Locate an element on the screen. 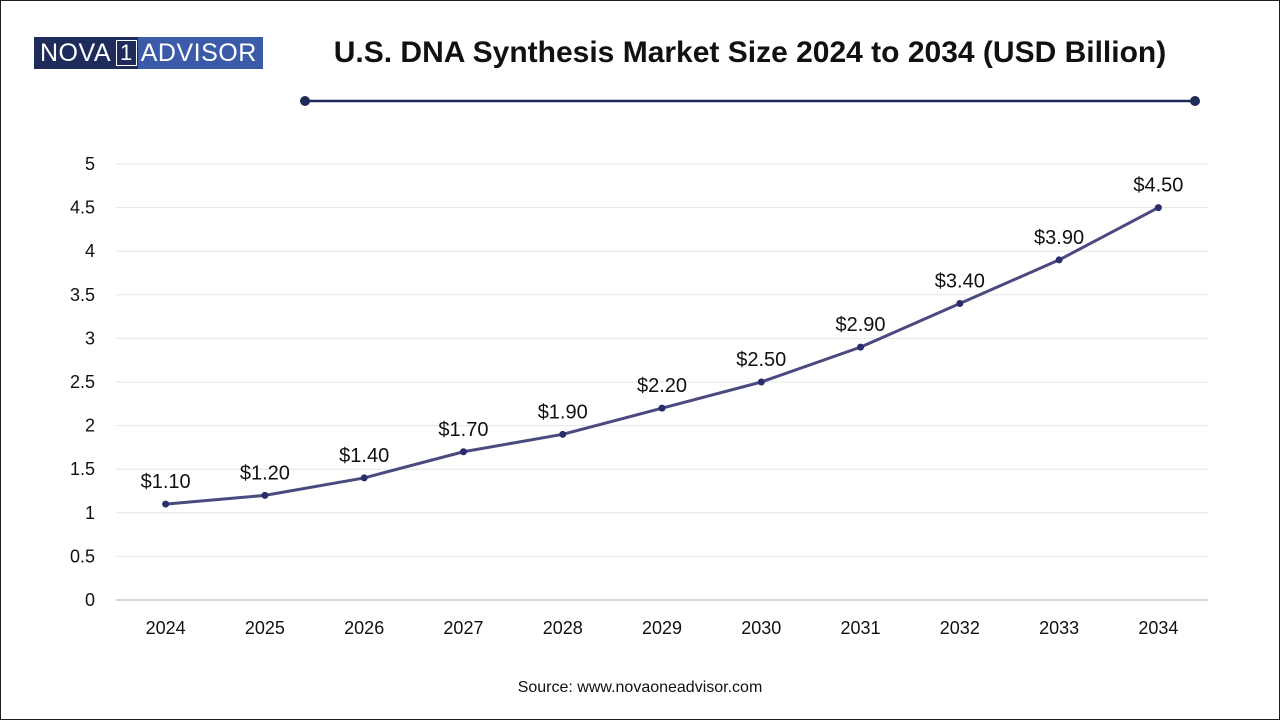  y-tick-label: 1.5 is located at coordinates (82, 469).